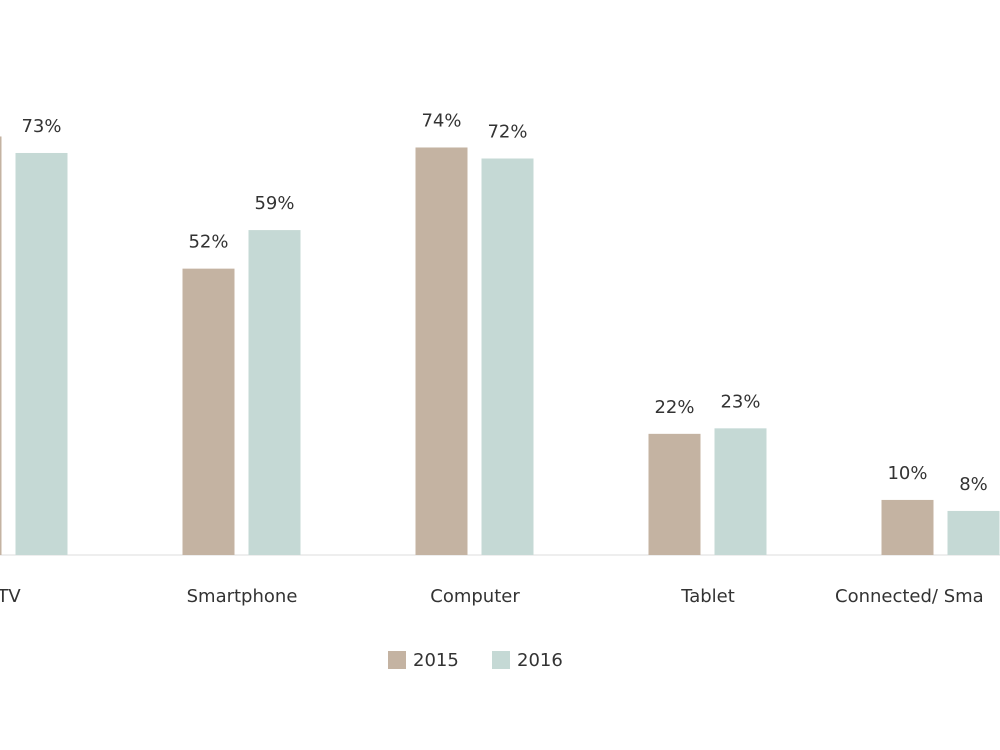 This screenshot has height=750, width=1000. What do you see at coordinates (674, 407) in the screenshot?
I see `data-label: 22%` at bounding box center [674, 407].